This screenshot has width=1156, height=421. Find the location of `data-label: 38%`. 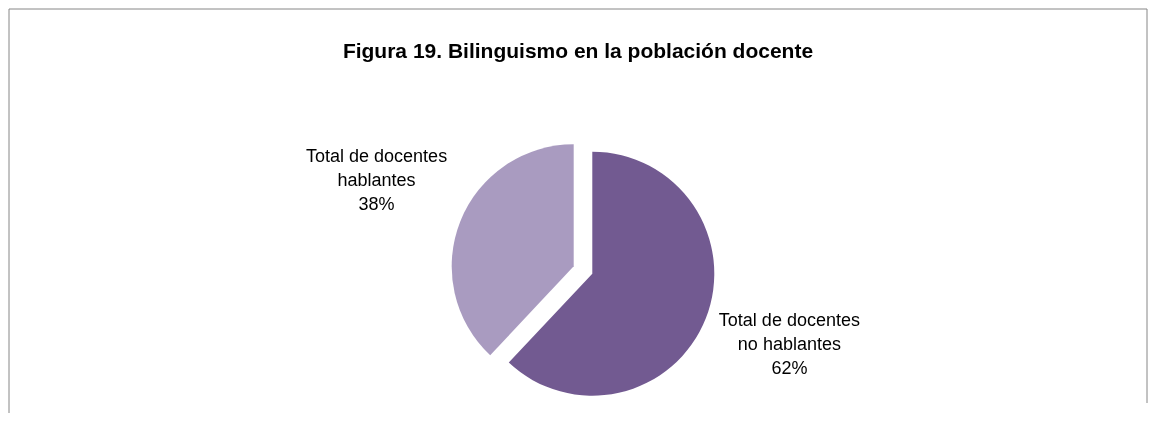

data-label: 38% is located at coordinates (376, 204).